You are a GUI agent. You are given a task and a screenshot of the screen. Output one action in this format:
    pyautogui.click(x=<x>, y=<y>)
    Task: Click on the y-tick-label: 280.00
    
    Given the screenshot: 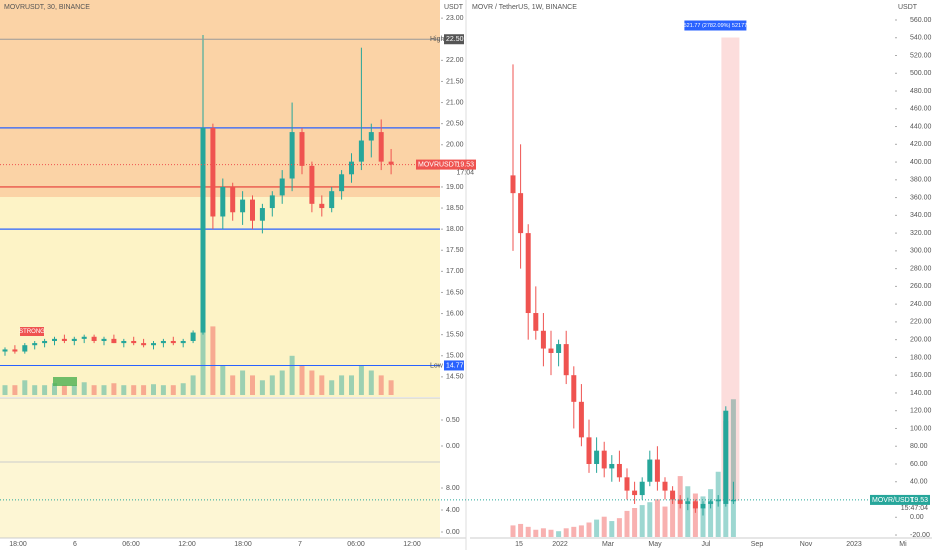 What is the action you would take?
    pyautogui.click(x=921, y=268)
    